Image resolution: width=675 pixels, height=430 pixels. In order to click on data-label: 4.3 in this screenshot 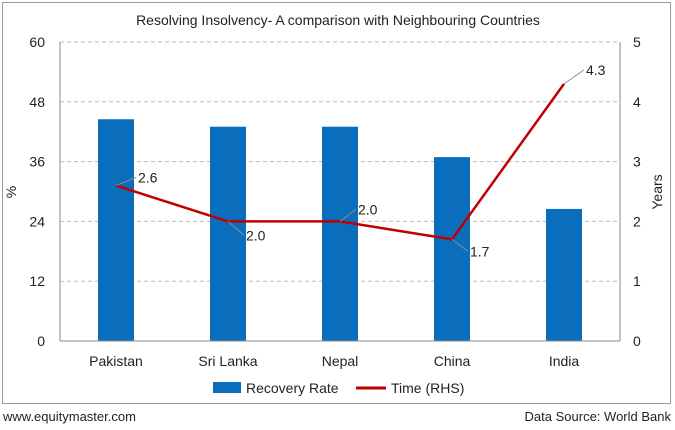, I will do `click(596, 70)`.